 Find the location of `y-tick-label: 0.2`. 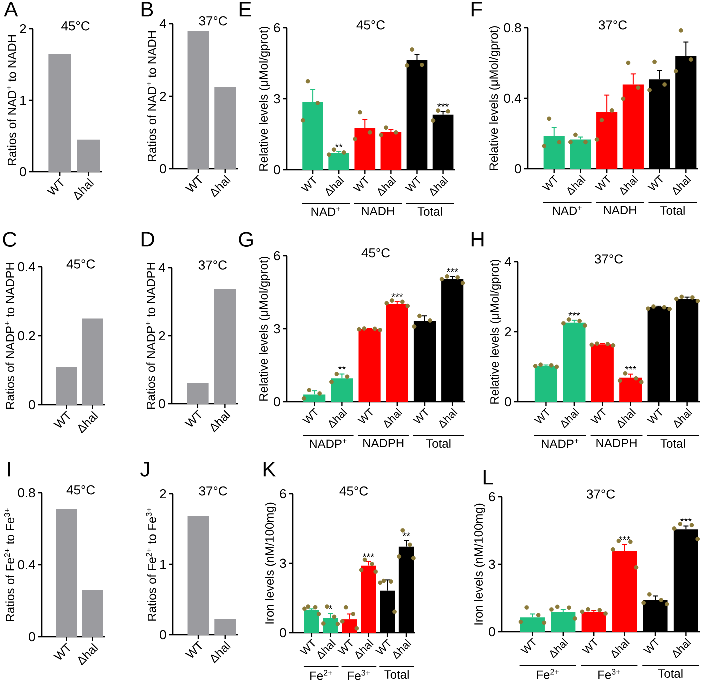

y-tick-label: 0.2 is located at coordinates (27, 336).